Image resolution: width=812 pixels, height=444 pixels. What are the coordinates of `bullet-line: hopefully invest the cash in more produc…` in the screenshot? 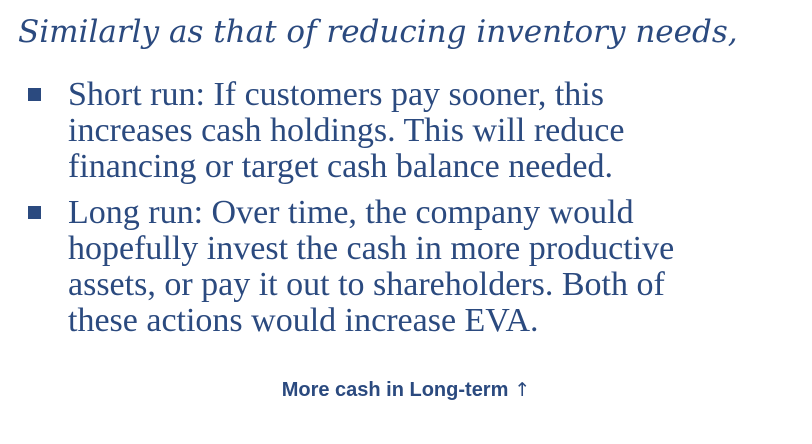 It's located at (371, 248).